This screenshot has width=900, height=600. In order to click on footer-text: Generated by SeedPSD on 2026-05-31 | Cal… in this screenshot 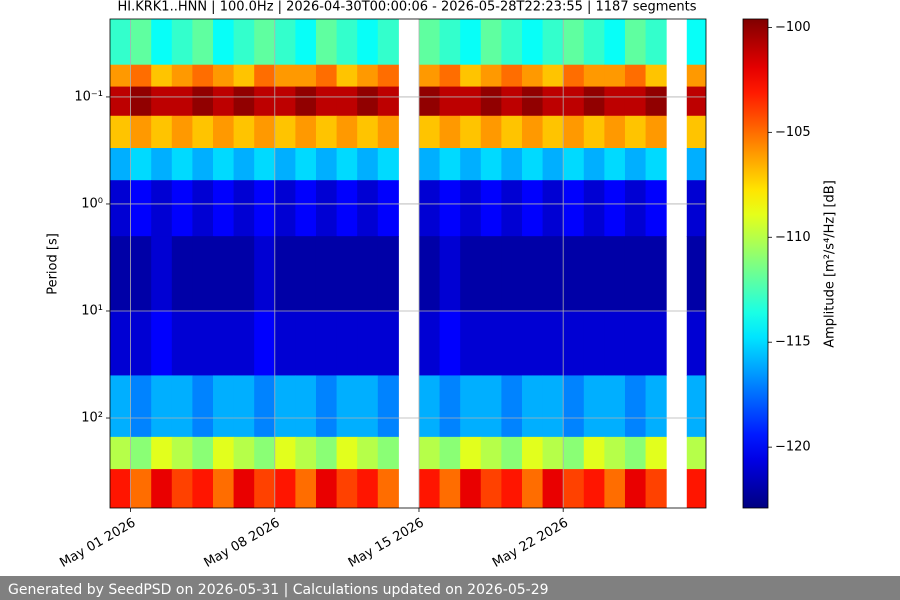, I will do `click(278, 590)`.